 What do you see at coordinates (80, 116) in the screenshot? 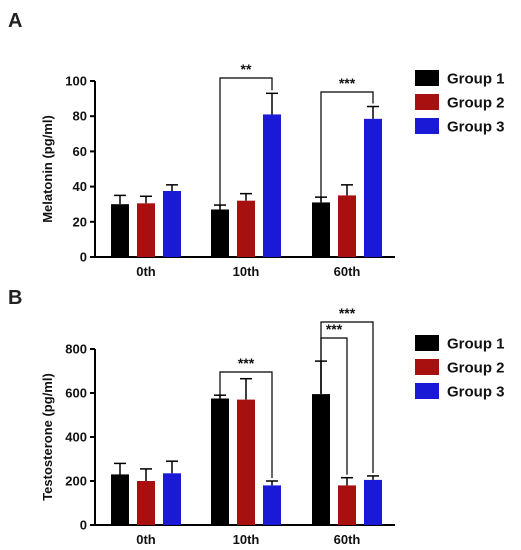
I see `y-tick-label: 80` at bounding box center [80, 116].